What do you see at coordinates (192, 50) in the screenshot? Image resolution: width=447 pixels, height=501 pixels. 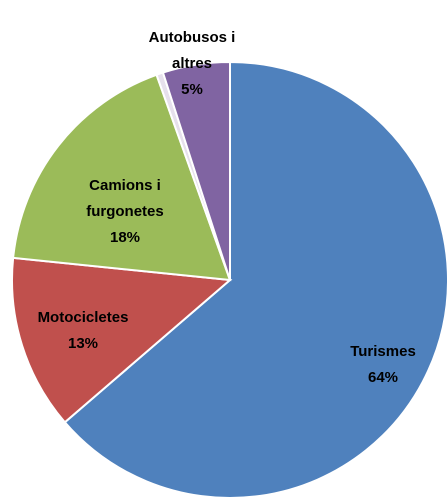 I see `slice-label: Autobusos i altres` at bounding box center [192, 50].